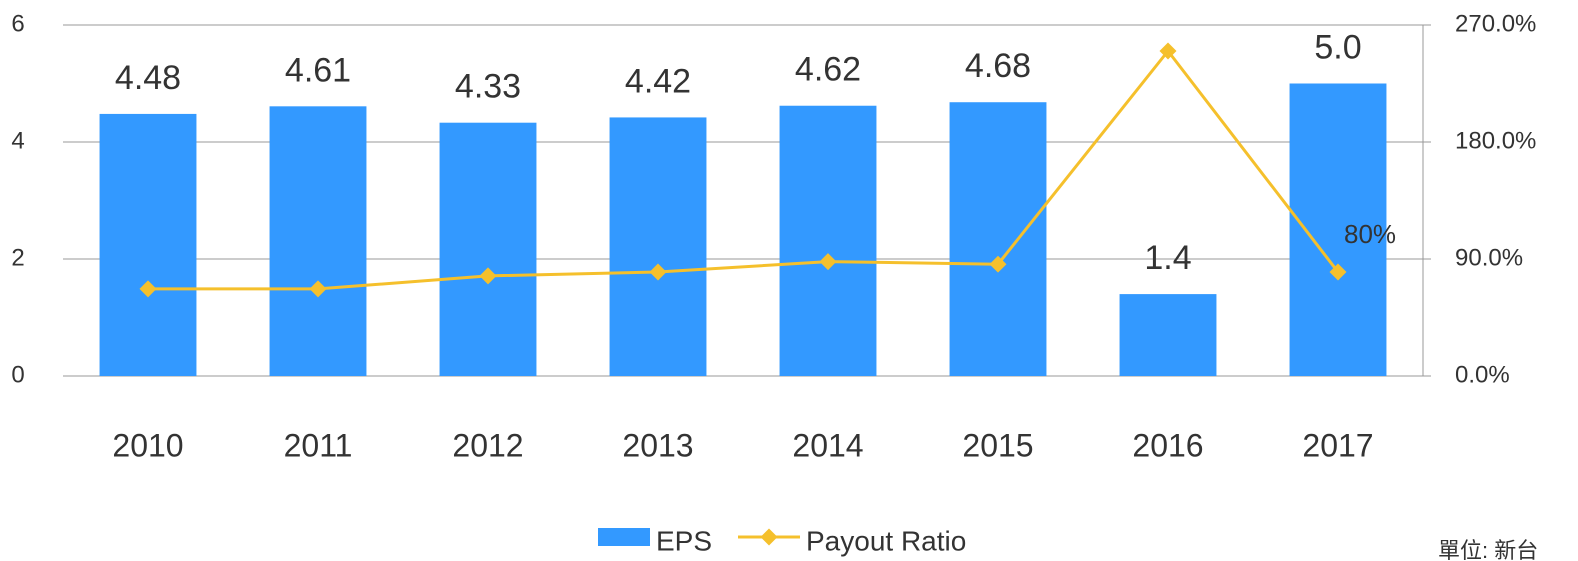 This screenshot has width=1578, height=561. Describe the element at coordinates (1488, 549) in the screenshot. I see `unit-note: 單位: 新台` at that location.